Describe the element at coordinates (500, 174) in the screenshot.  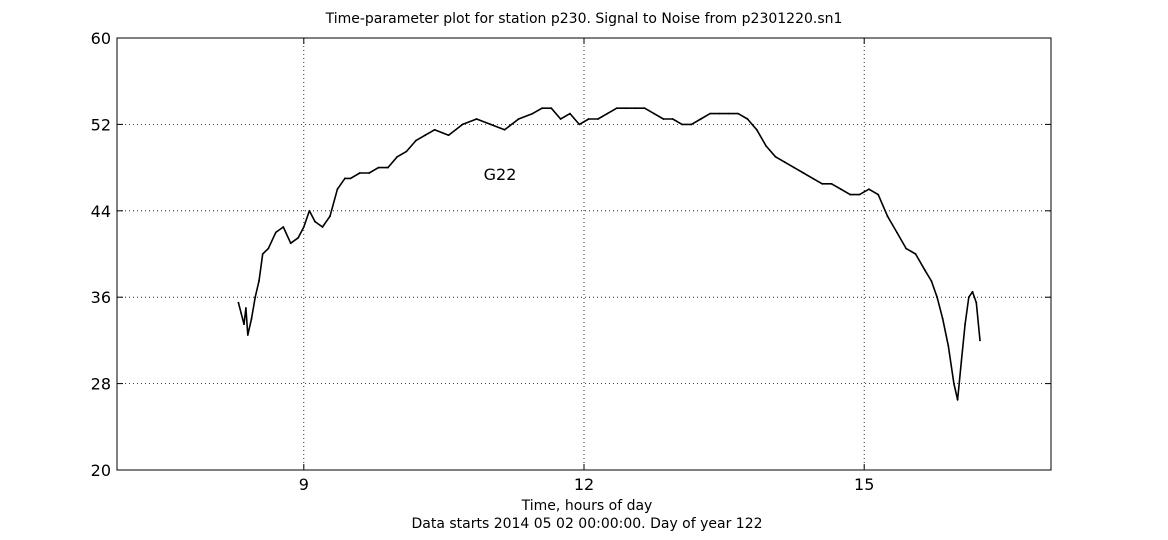
I see `series-annotation: G22` at that location.